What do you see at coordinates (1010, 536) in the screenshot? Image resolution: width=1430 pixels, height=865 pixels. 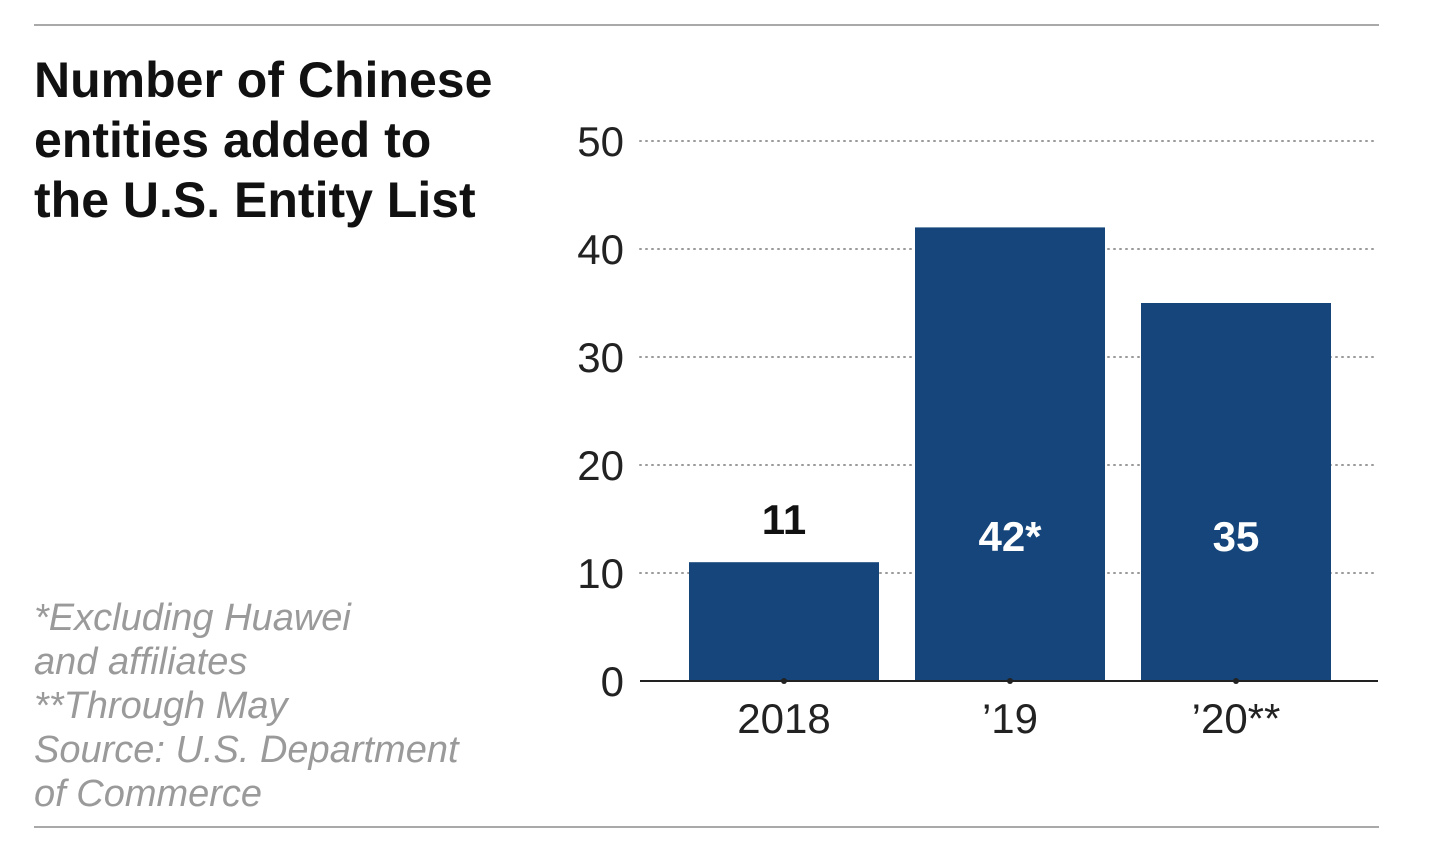 I see `data-label: 42*` at bounding box center [1010, 536].